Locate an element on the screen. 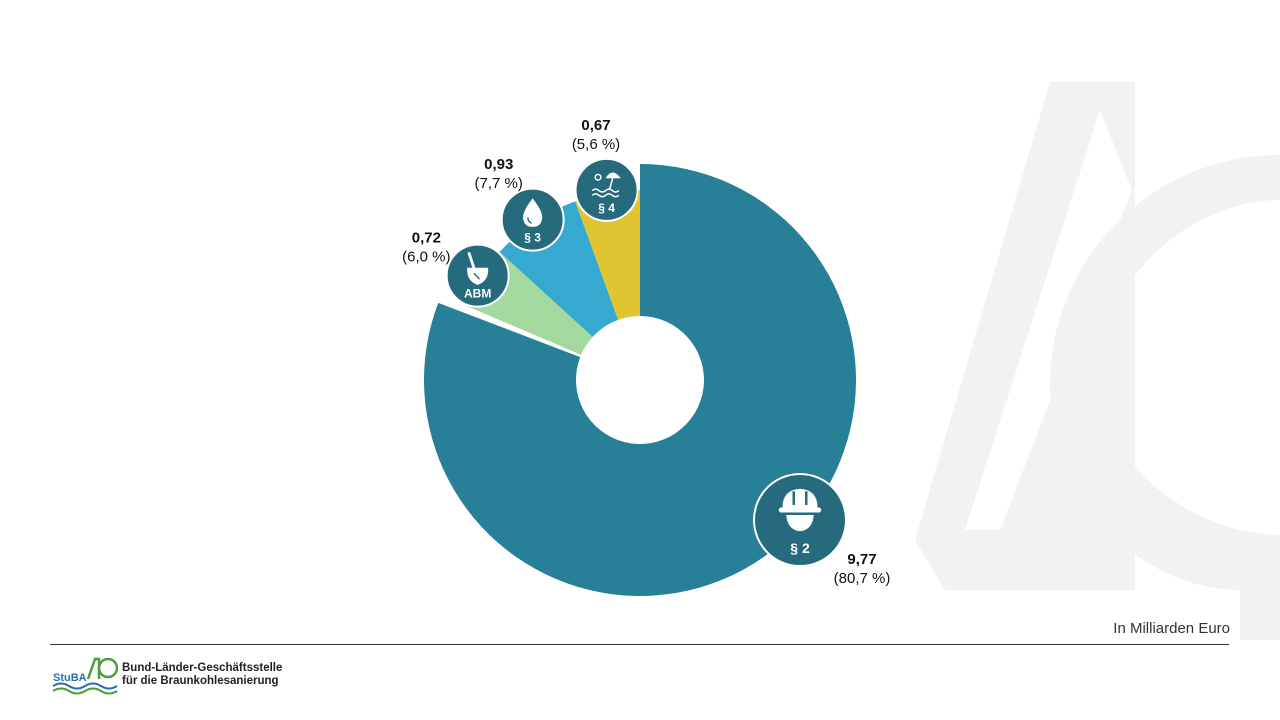 The image size is (1280, 720). footer-divider is located at coordinates (639, 644).